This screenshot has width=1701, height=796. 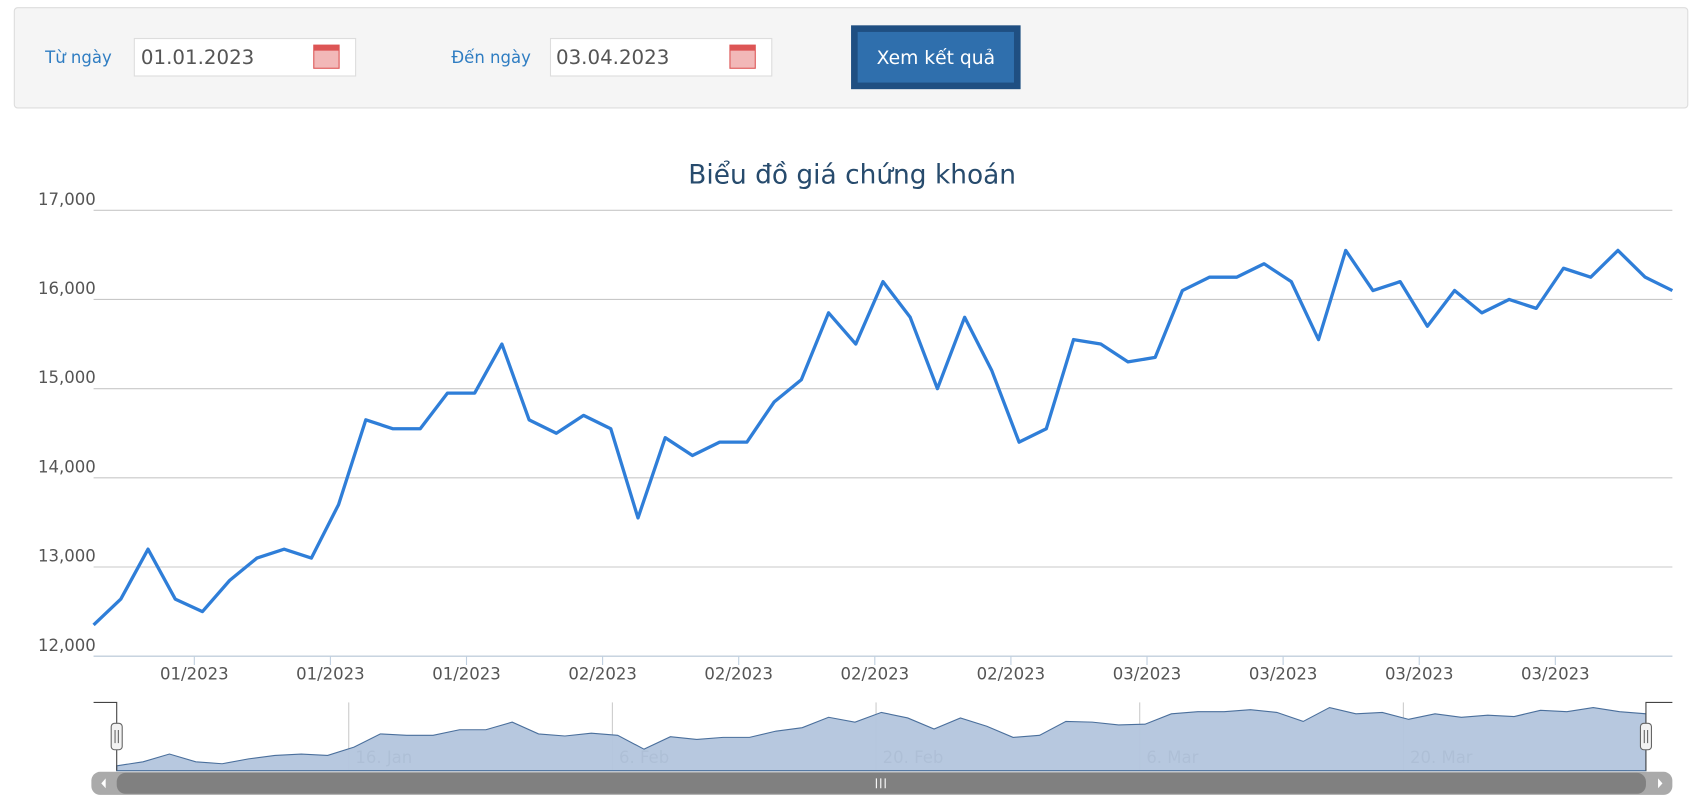 What do you see at coordinates (67, 288) in the screenshot?
I see `y-tick-label: 16,000` at bounding box center [67, 288].